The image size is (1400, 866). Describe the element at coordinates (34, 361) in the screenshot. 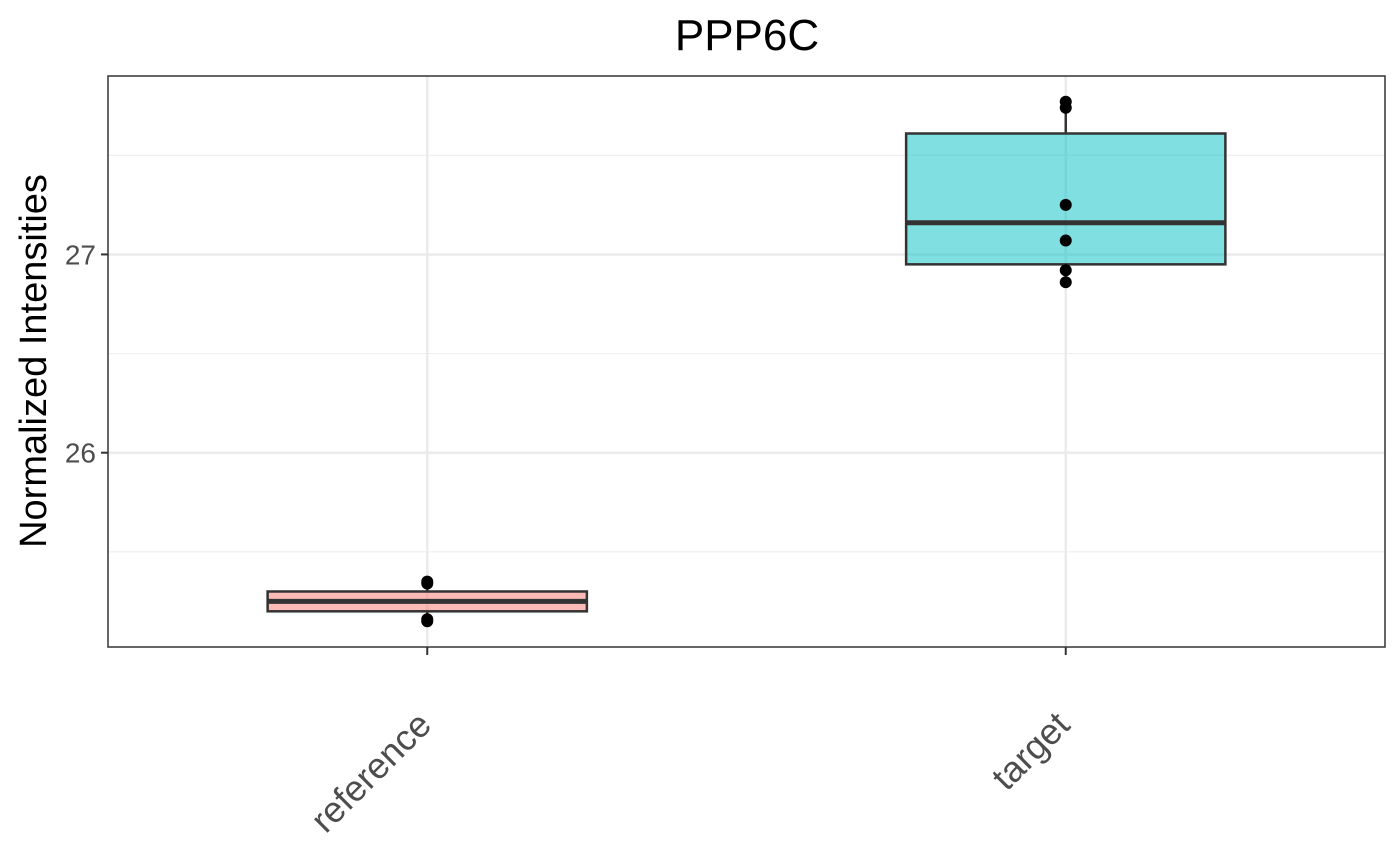

I see `y-axis-label: Normalized Intensities` at that location.